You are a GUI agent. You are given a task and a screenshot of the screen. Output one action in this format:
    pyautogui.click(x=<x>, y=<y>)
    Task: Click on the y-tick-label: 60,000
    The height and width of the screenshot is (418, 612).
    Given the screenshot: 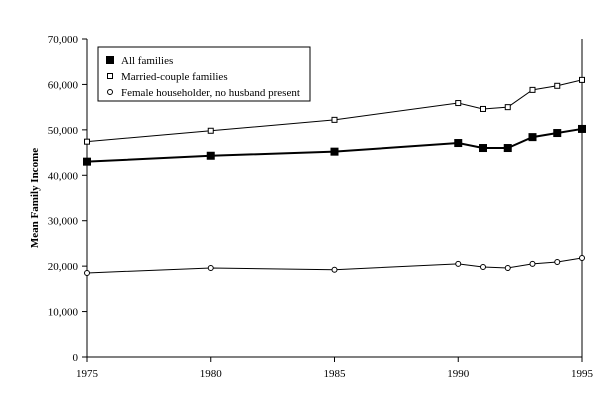 What is the action you would take?
    pyautogui.click(x=63, y=85)
    